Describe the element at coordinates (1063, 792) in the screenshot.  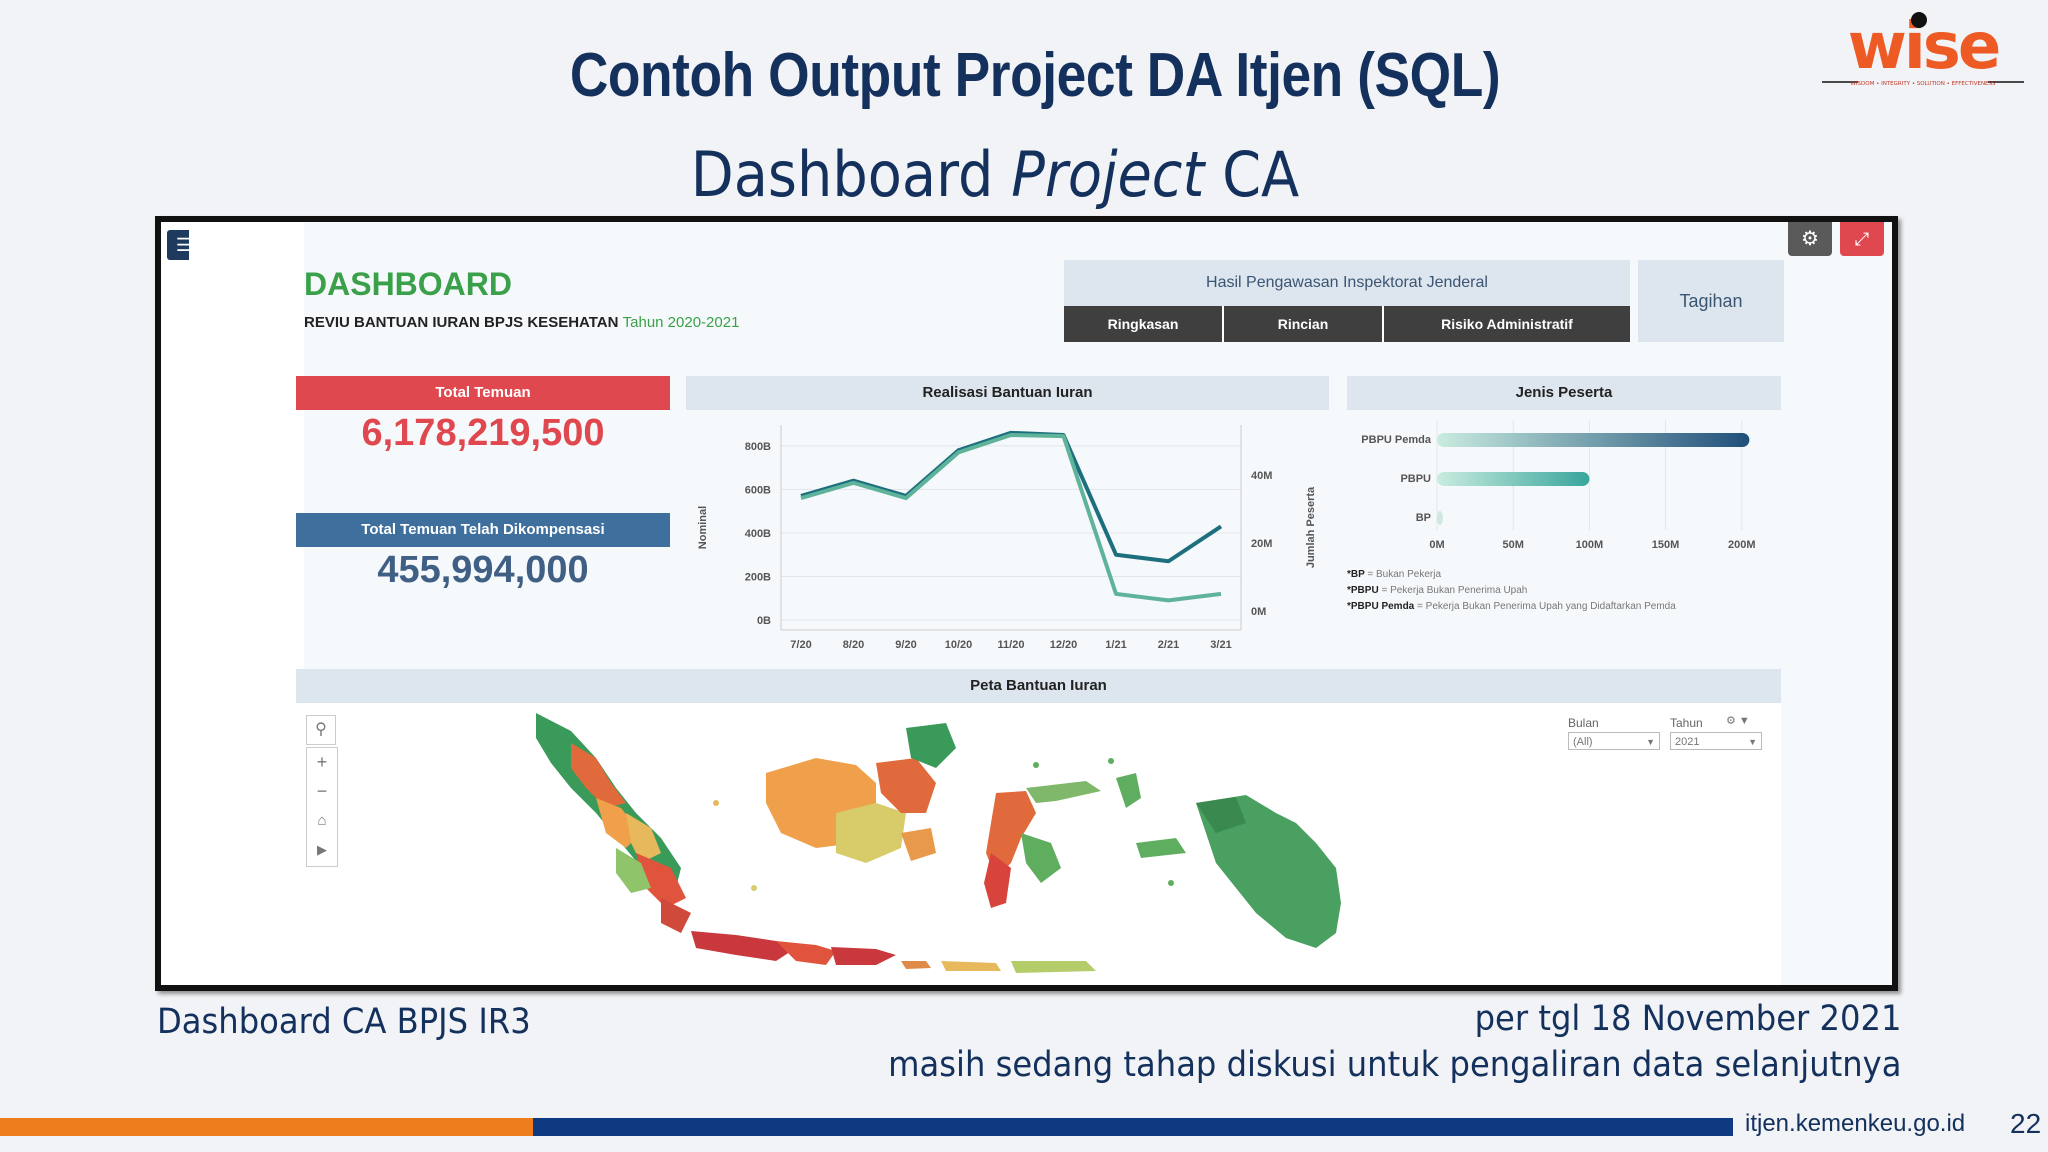
I see `map-region-gorontalo` at that location.